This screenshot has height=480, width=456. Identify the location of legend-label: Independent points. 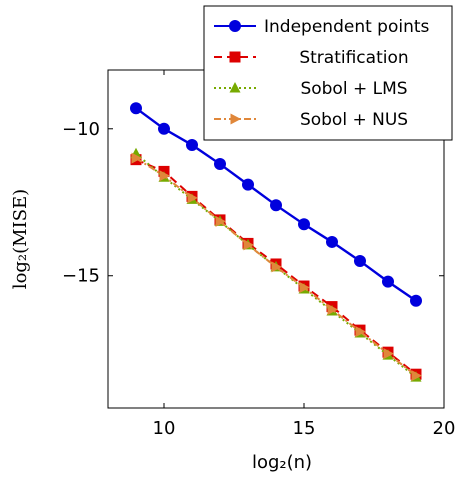
(347, 27).